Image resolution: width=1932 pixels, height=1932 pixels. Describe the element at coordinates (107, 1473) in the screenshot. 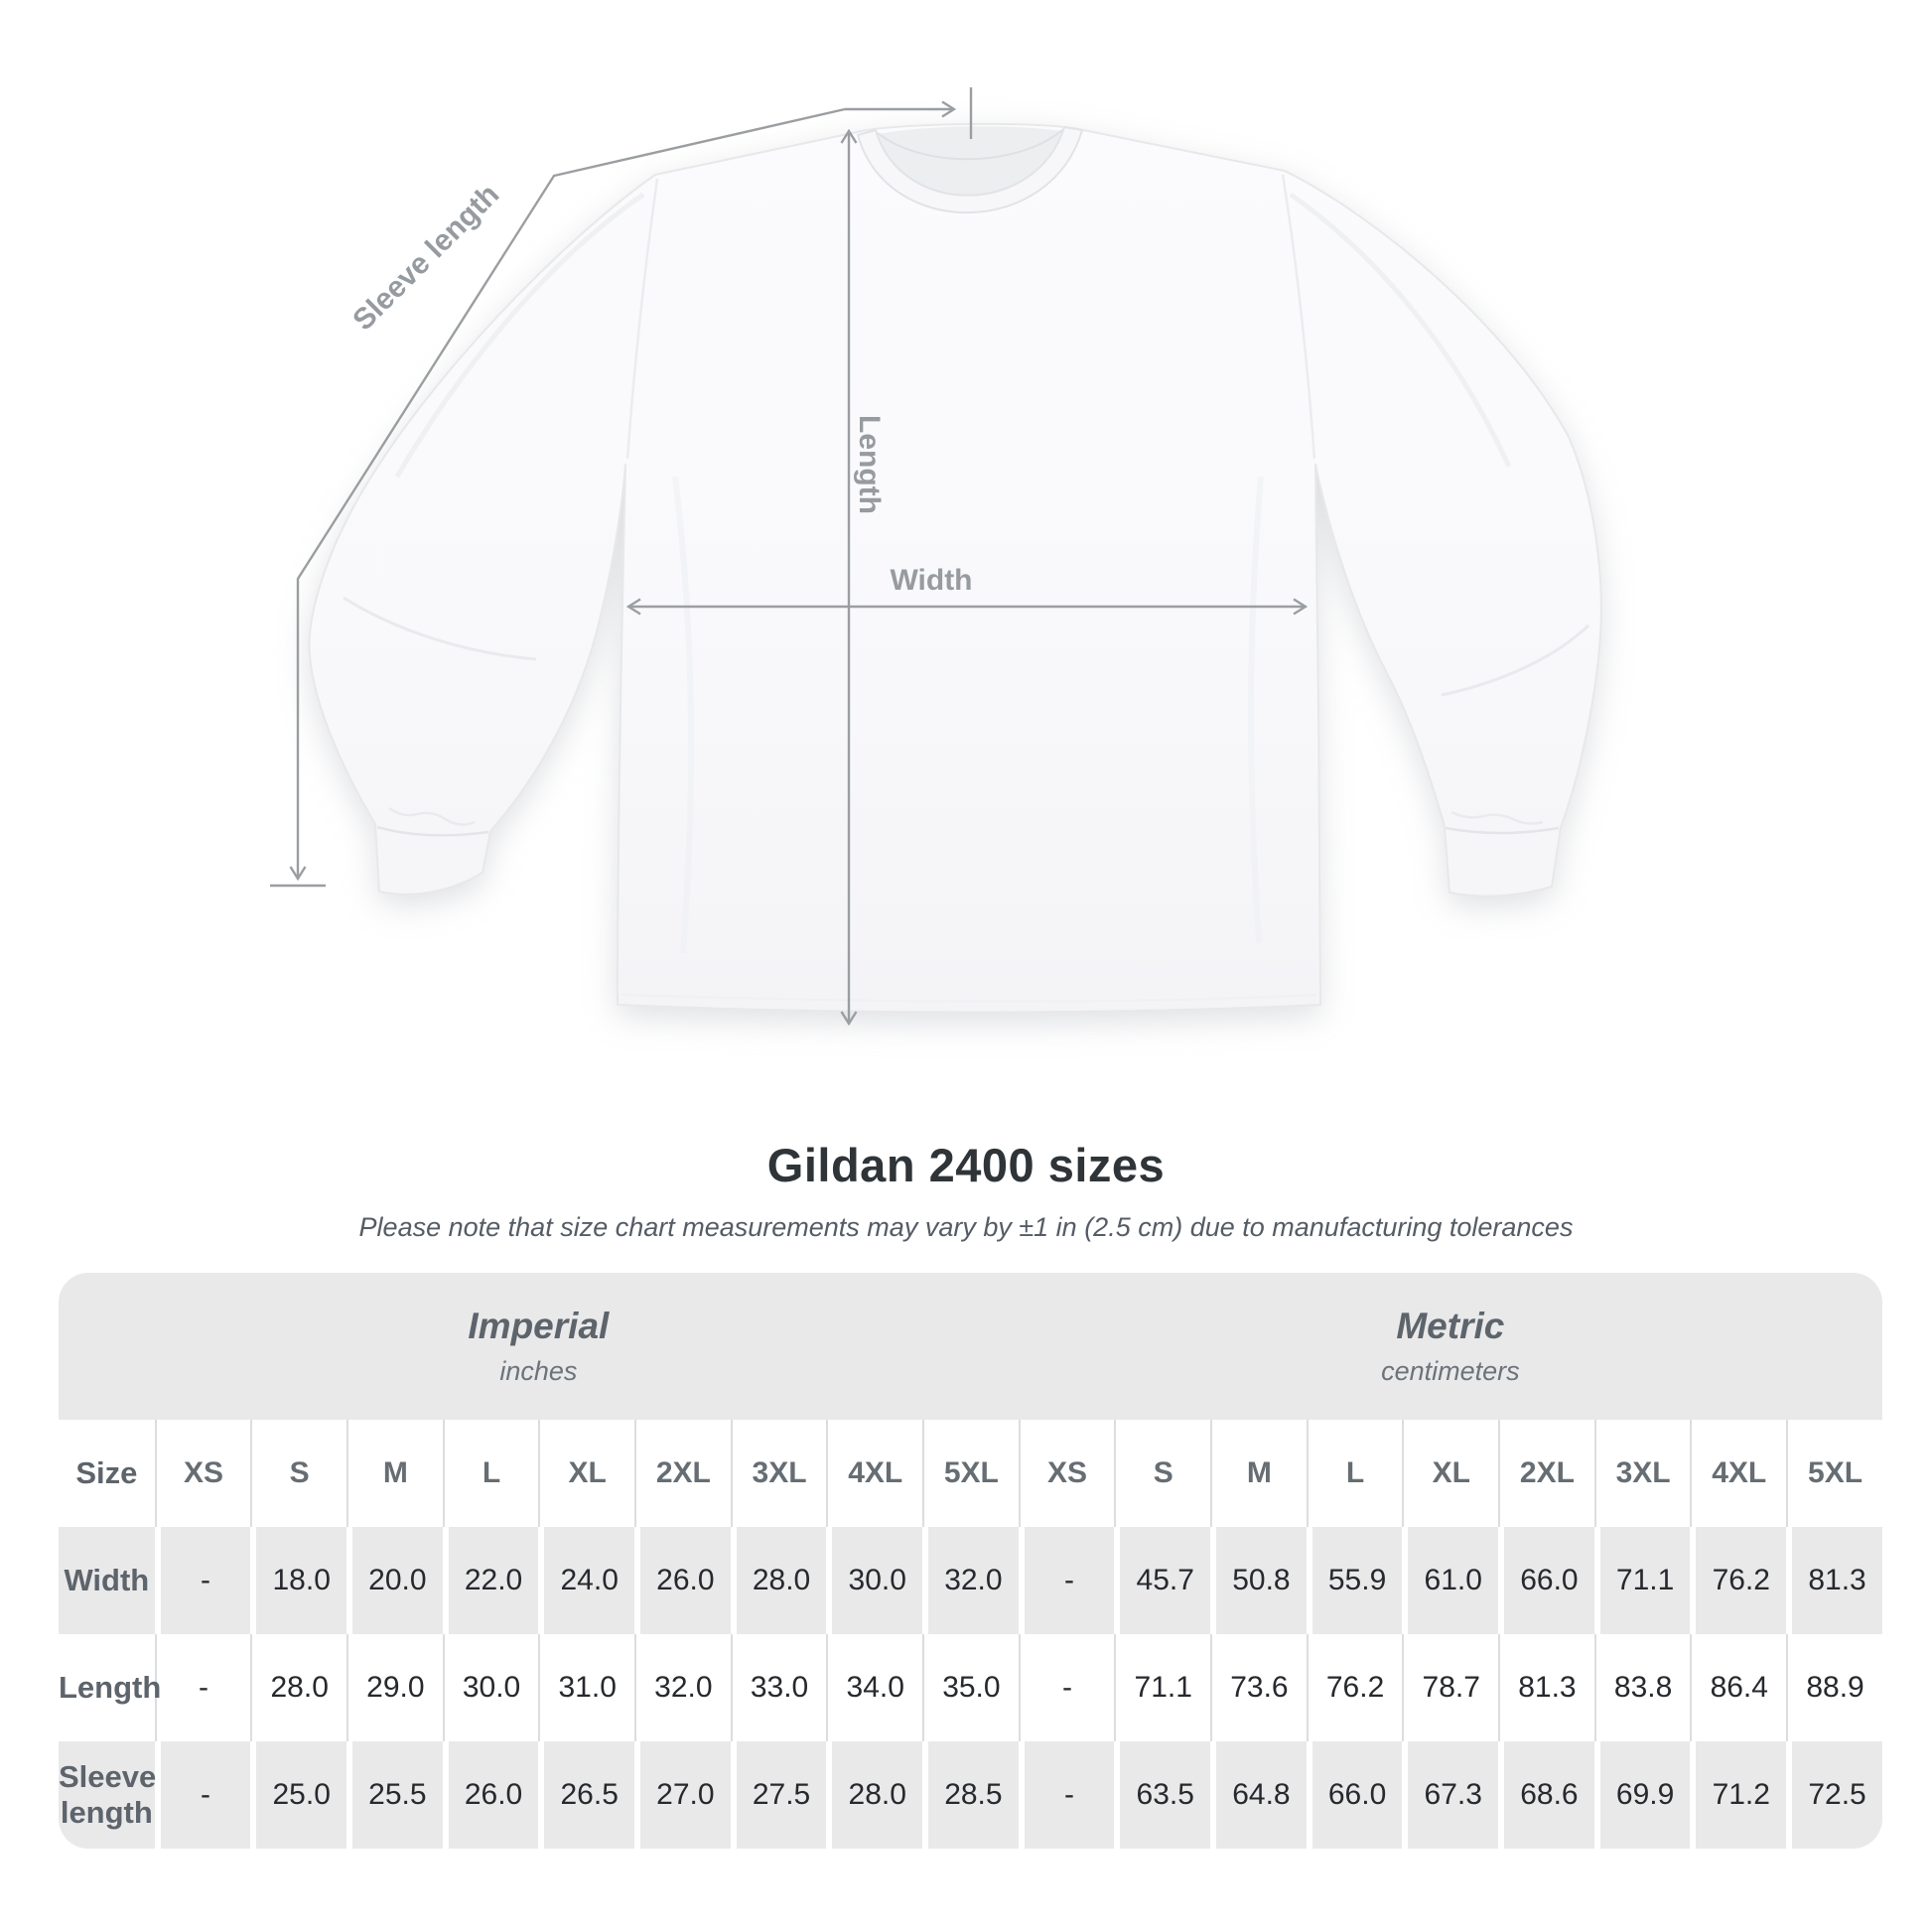

I see `size-column-header: Size` at that location.